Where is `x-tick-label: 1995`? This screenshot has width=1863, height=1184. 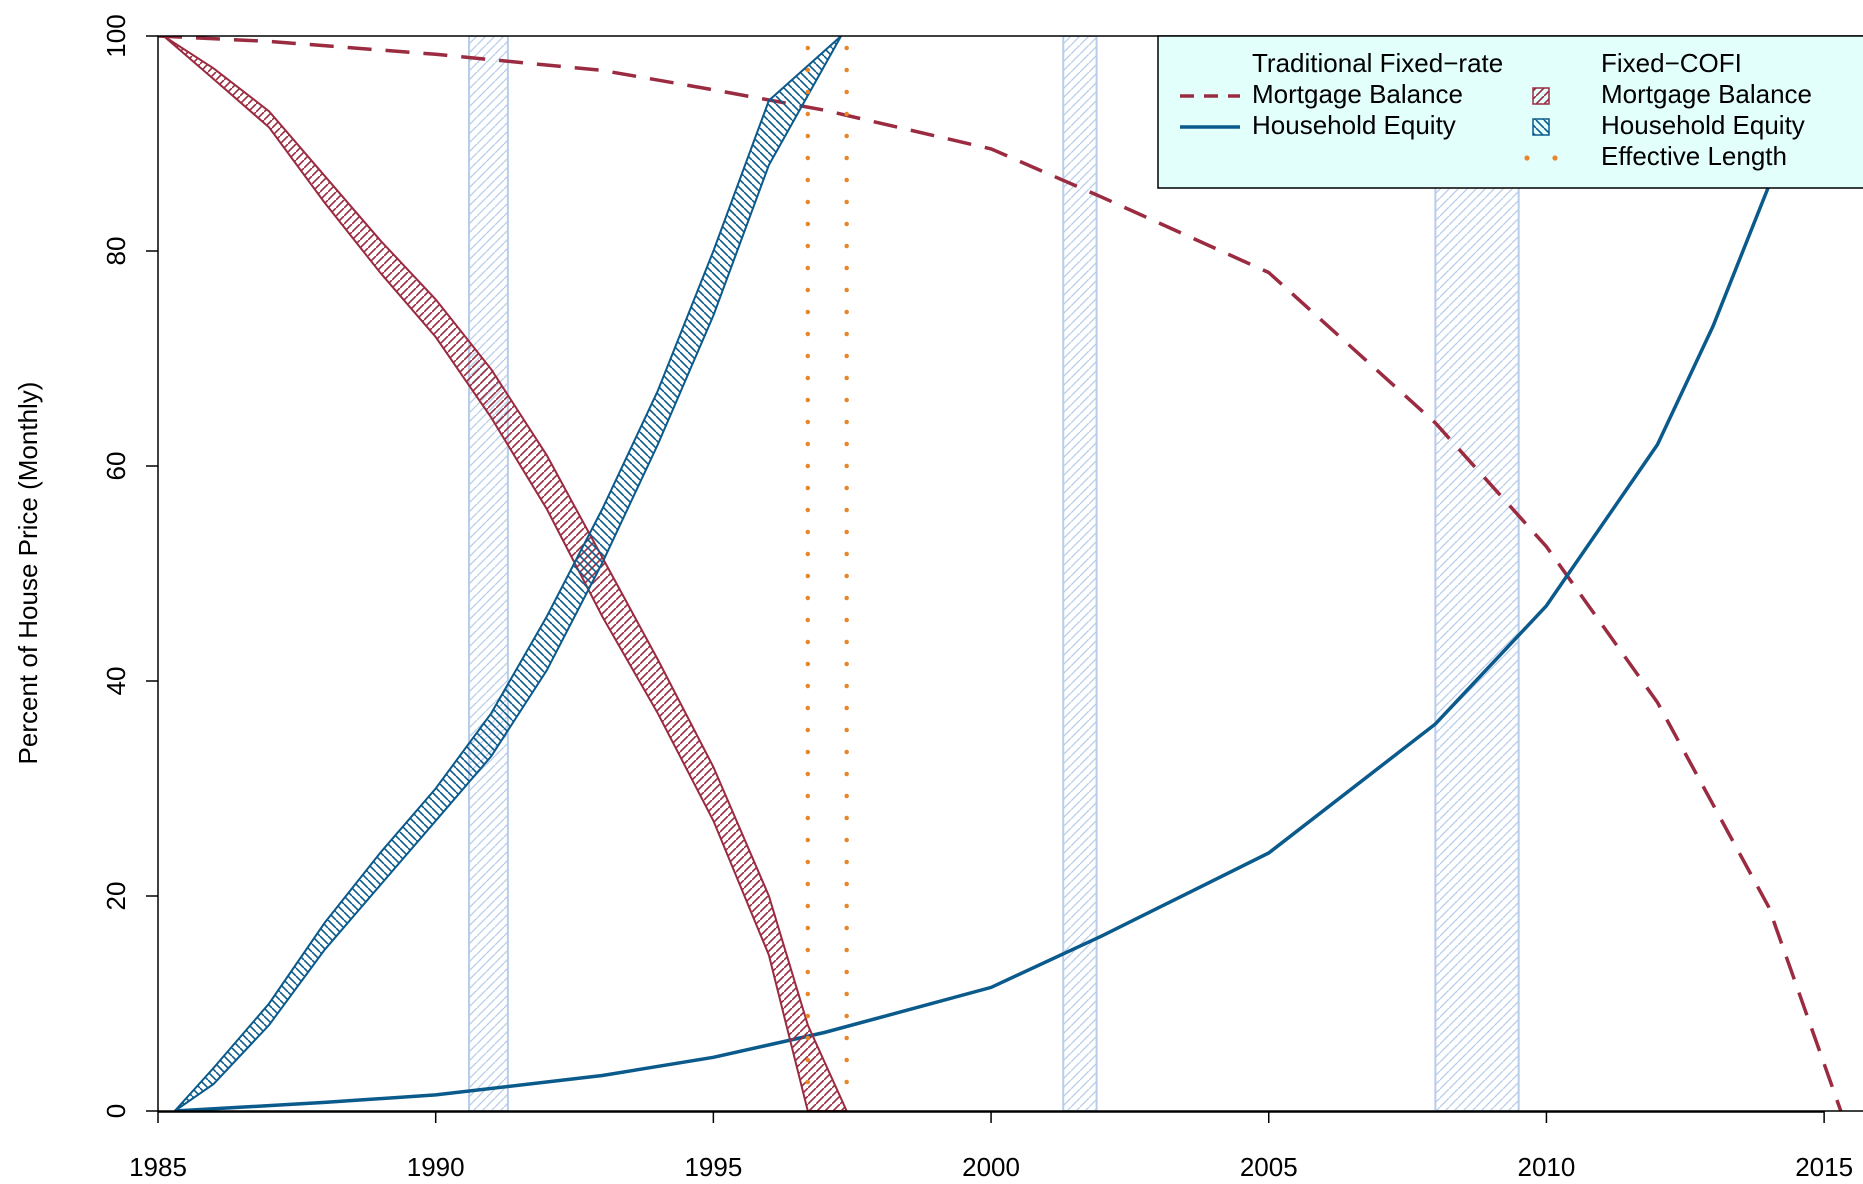
x-tick-label: 1995 is located at coordinates (713, 1167).